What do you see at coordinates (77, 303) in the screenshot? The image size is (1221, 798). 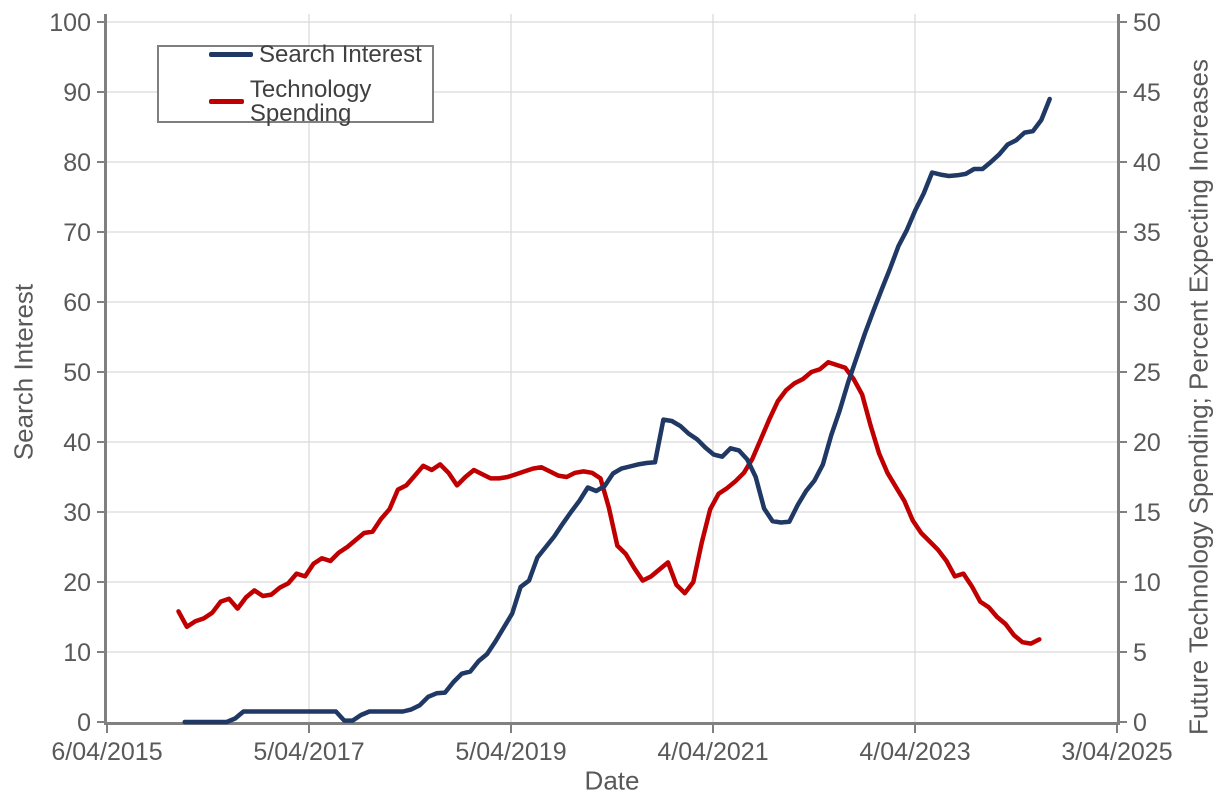 I see `y-left-tick-label: 60` at bounding box center [77, 303].